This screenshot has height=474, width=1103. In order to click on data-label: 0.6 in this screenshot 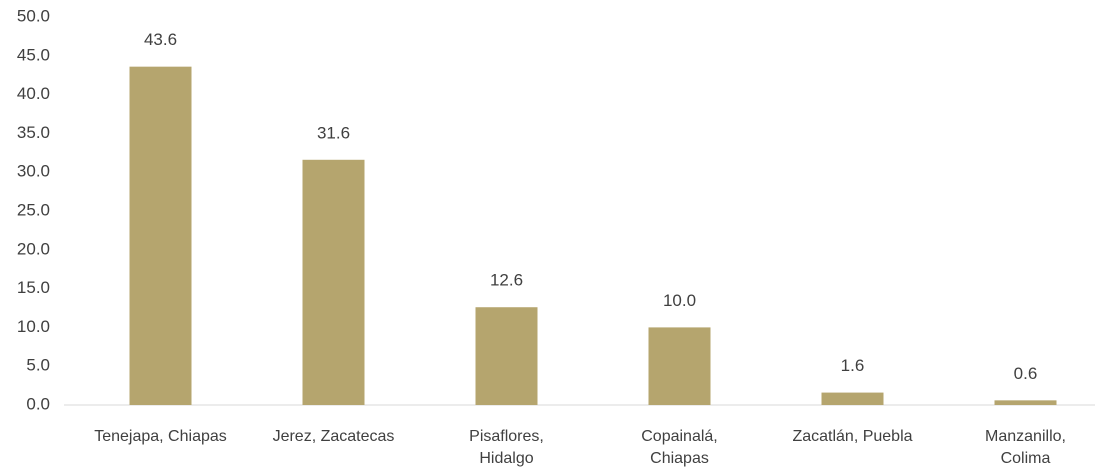, I will do `click(1026, 373)`.